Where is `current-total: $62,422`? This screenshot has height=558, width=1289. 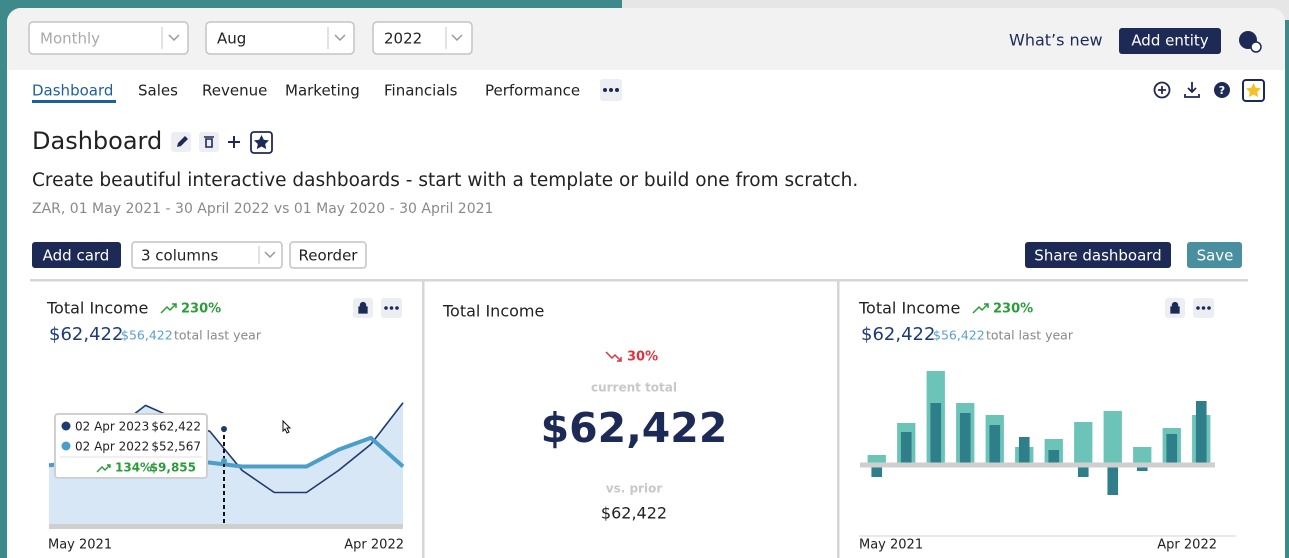 current-total: $62,422 is located at coordinates (634, 428).